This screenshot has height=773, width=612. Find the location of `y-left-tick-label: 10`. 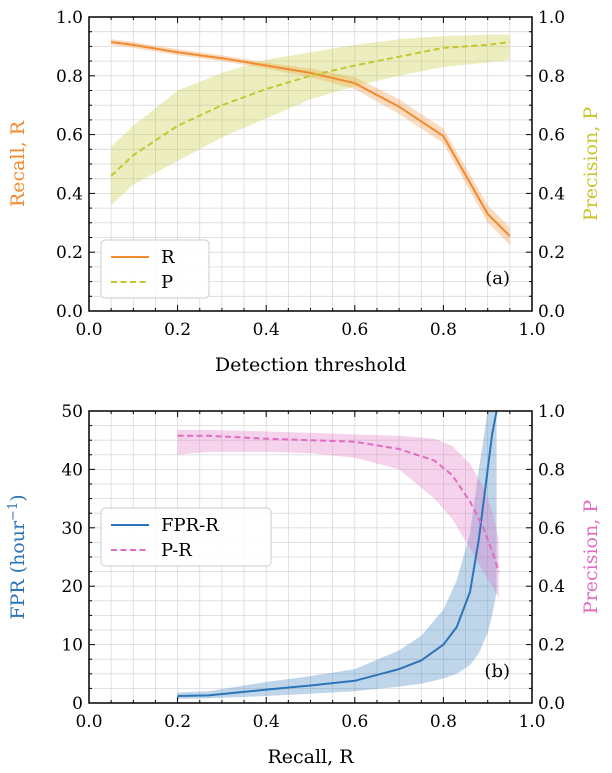

y-left-tick-label: 10 is located at coordinates (72, 646).